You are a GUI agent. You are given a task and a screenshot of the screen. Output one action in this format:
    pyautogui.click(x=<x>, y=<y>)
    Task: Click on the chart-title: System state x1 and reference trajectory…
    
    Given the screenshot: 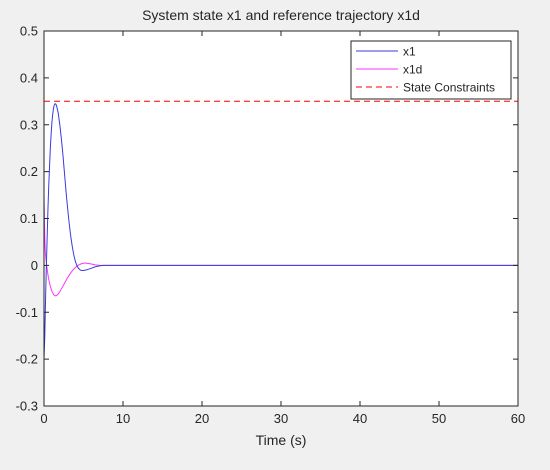 What is the action you would take?
    pyautogui.click(x=281, y=15)
    